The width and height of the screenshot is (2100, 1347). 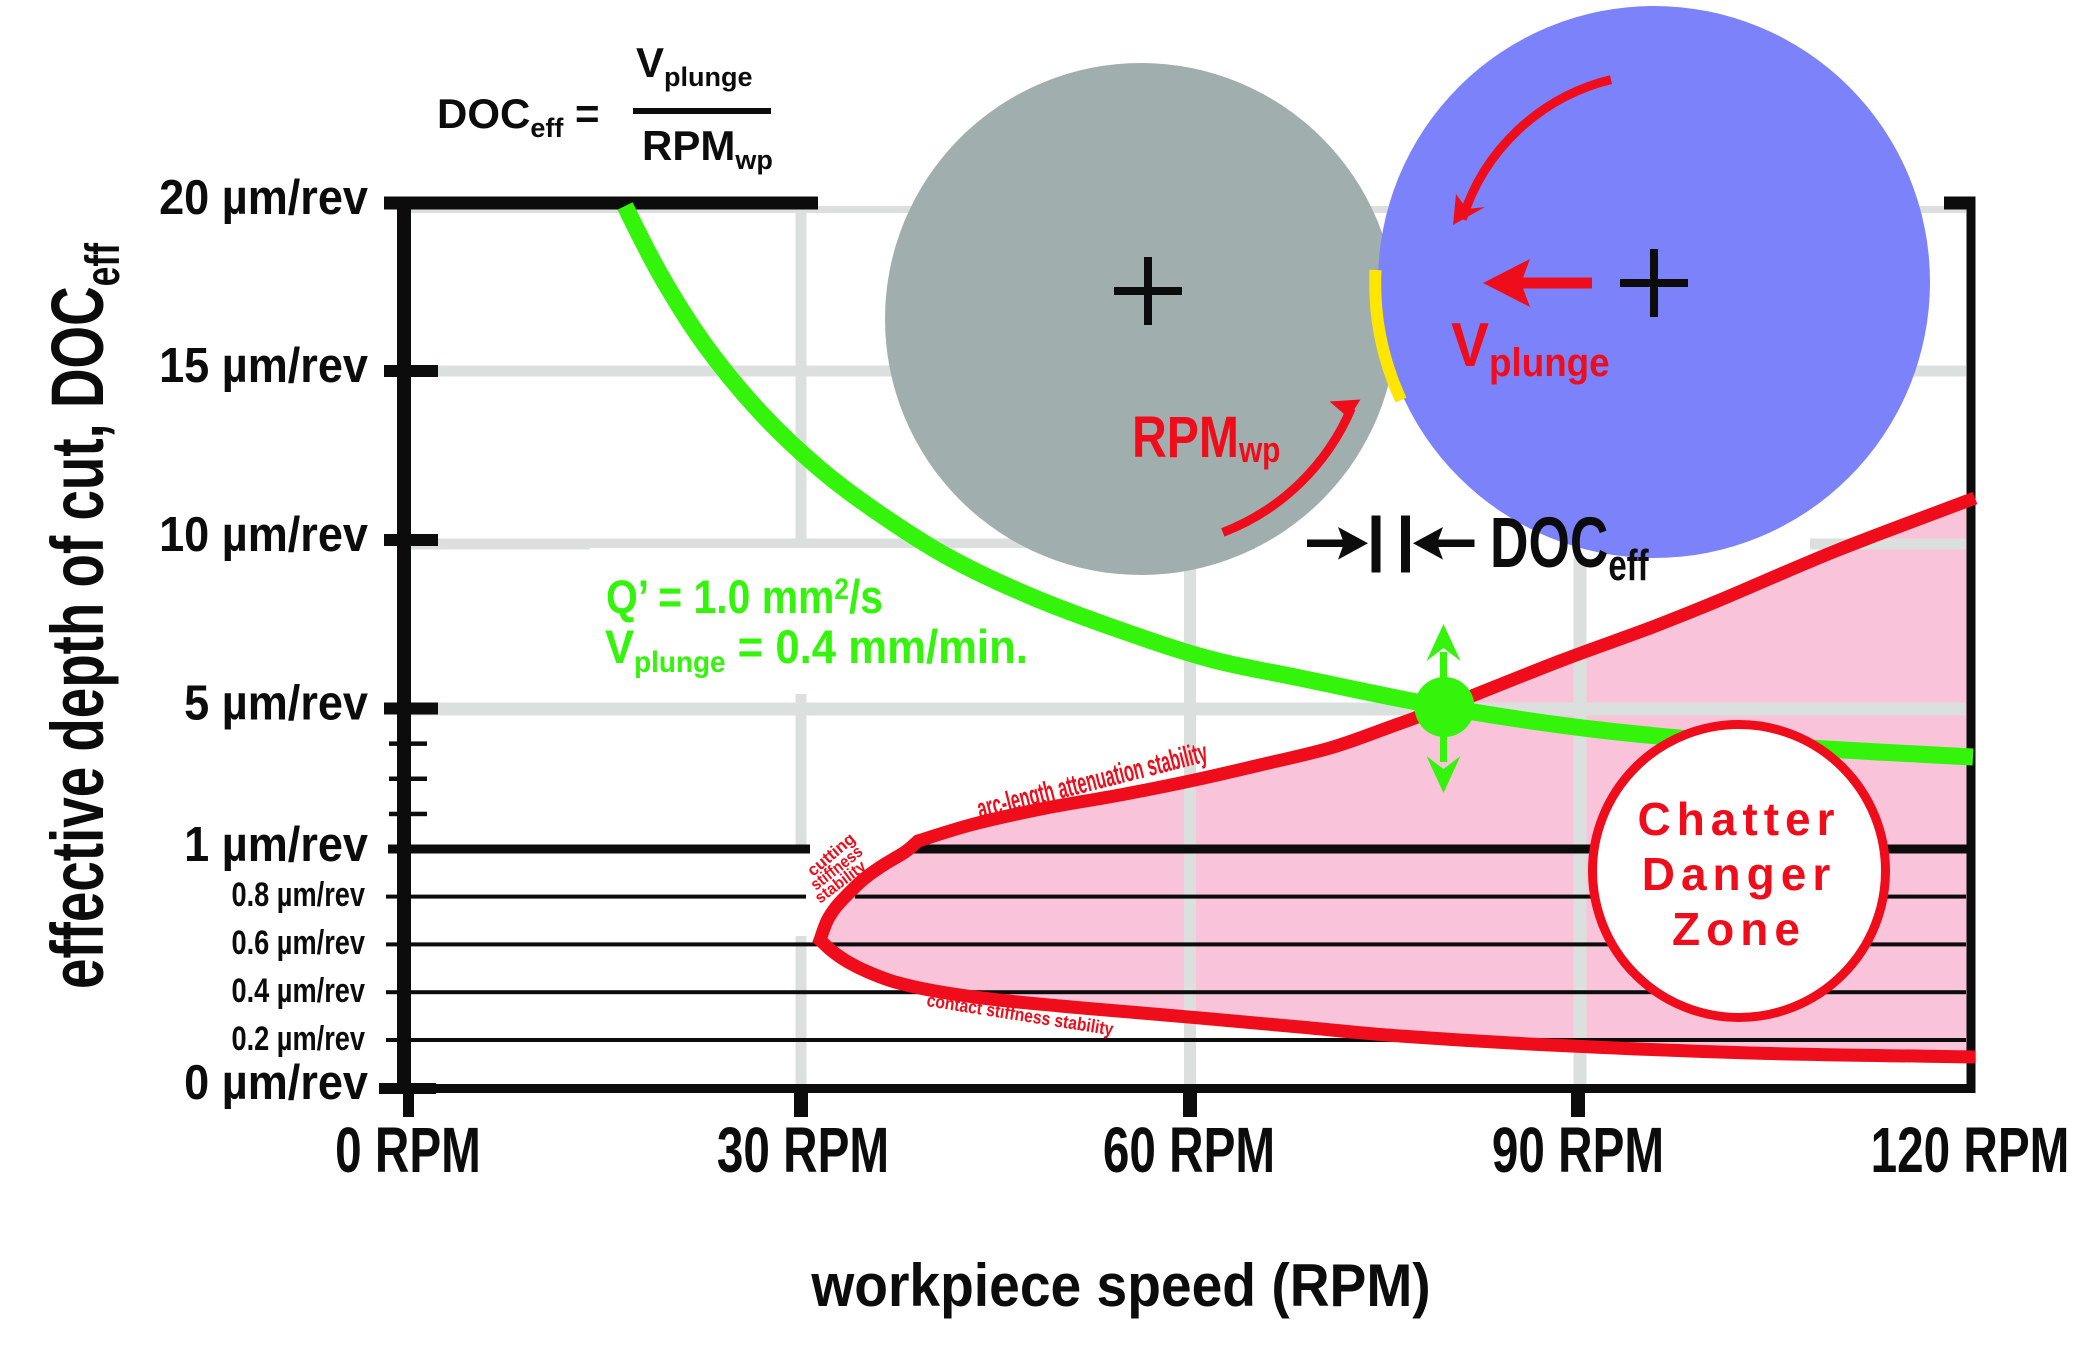 I want to click on svg-text: effective depth of cut, DOCeff, so click(x=82, y=615).